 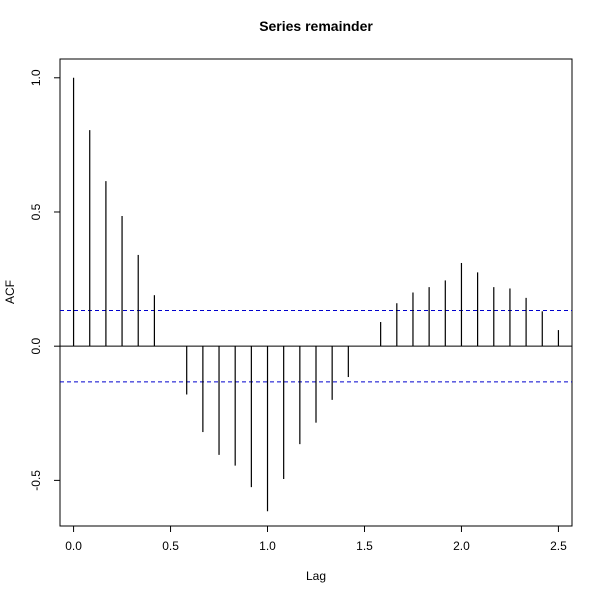 I want to click on x-axis: 0.0 0.5 1.0 1.5 2.0 2.5, so click(x=316, y=539).